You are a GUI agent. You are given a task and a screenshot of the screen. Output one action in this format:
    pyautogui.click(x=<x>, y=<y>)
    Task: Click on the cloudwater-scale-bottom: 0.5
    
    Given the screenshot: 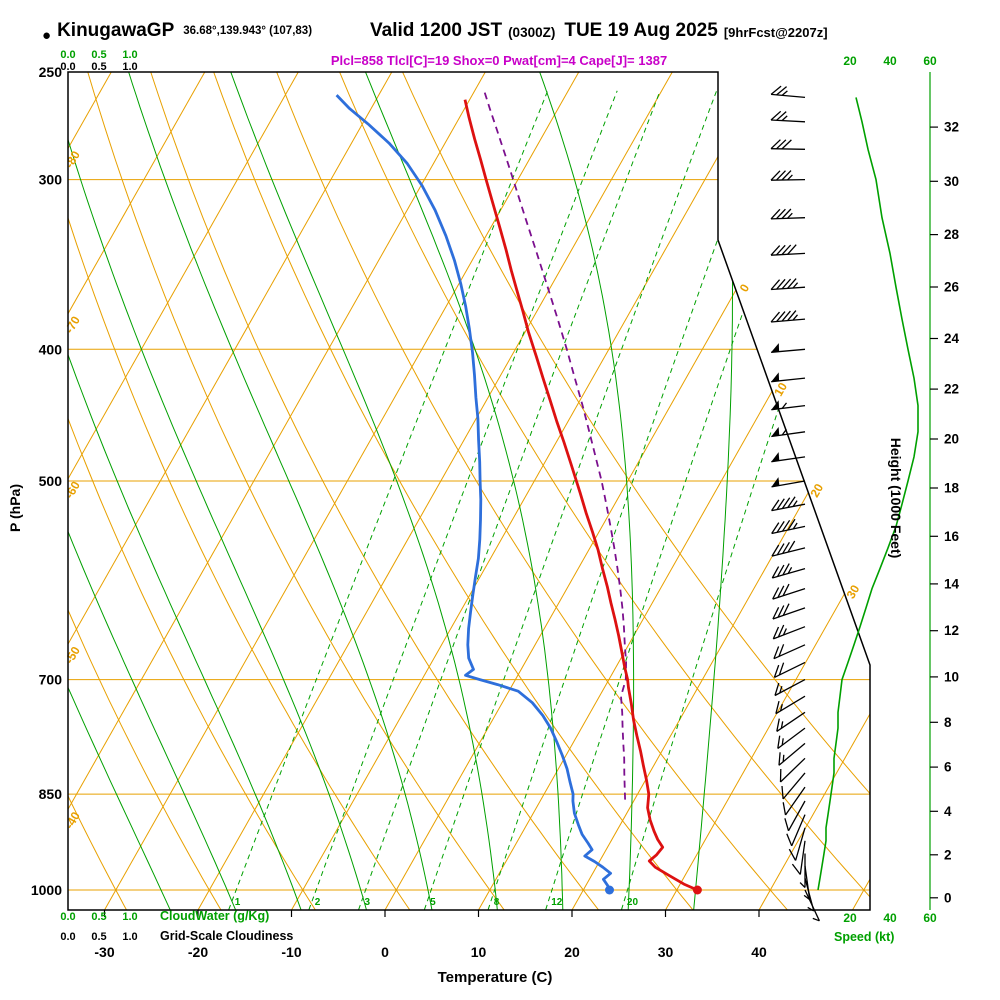 What is the action you would take?
    pyautogui.click(x=98, y=917)
    